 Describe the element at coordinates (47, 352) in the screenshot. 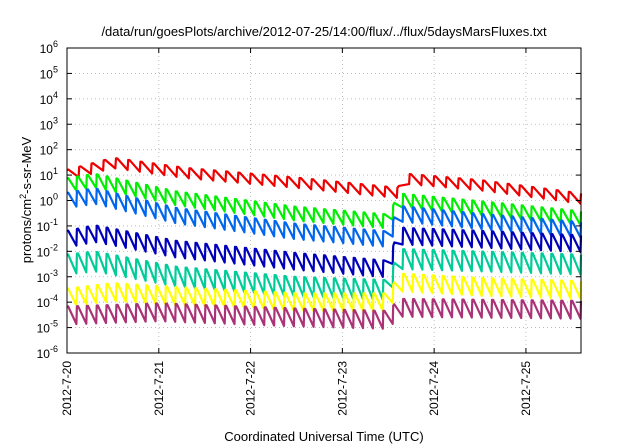

I see `y-tick-label: 10⁻⁶` at that location.